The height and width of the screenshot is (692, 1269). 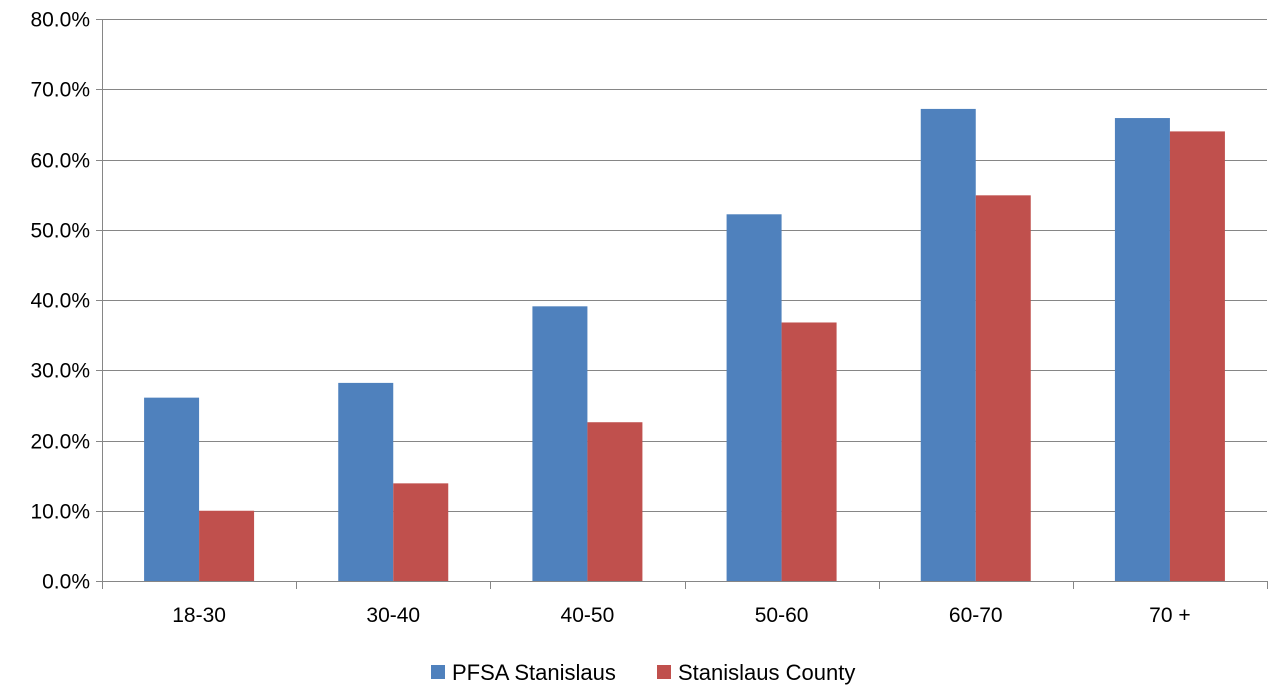 What do you see at coordinates (681, 615) in the screenshot?
I see `x-axis-tick-labels: 18-30 30-40 40-50 50-60 60-70 70 +` at bounding box center [681, 615].